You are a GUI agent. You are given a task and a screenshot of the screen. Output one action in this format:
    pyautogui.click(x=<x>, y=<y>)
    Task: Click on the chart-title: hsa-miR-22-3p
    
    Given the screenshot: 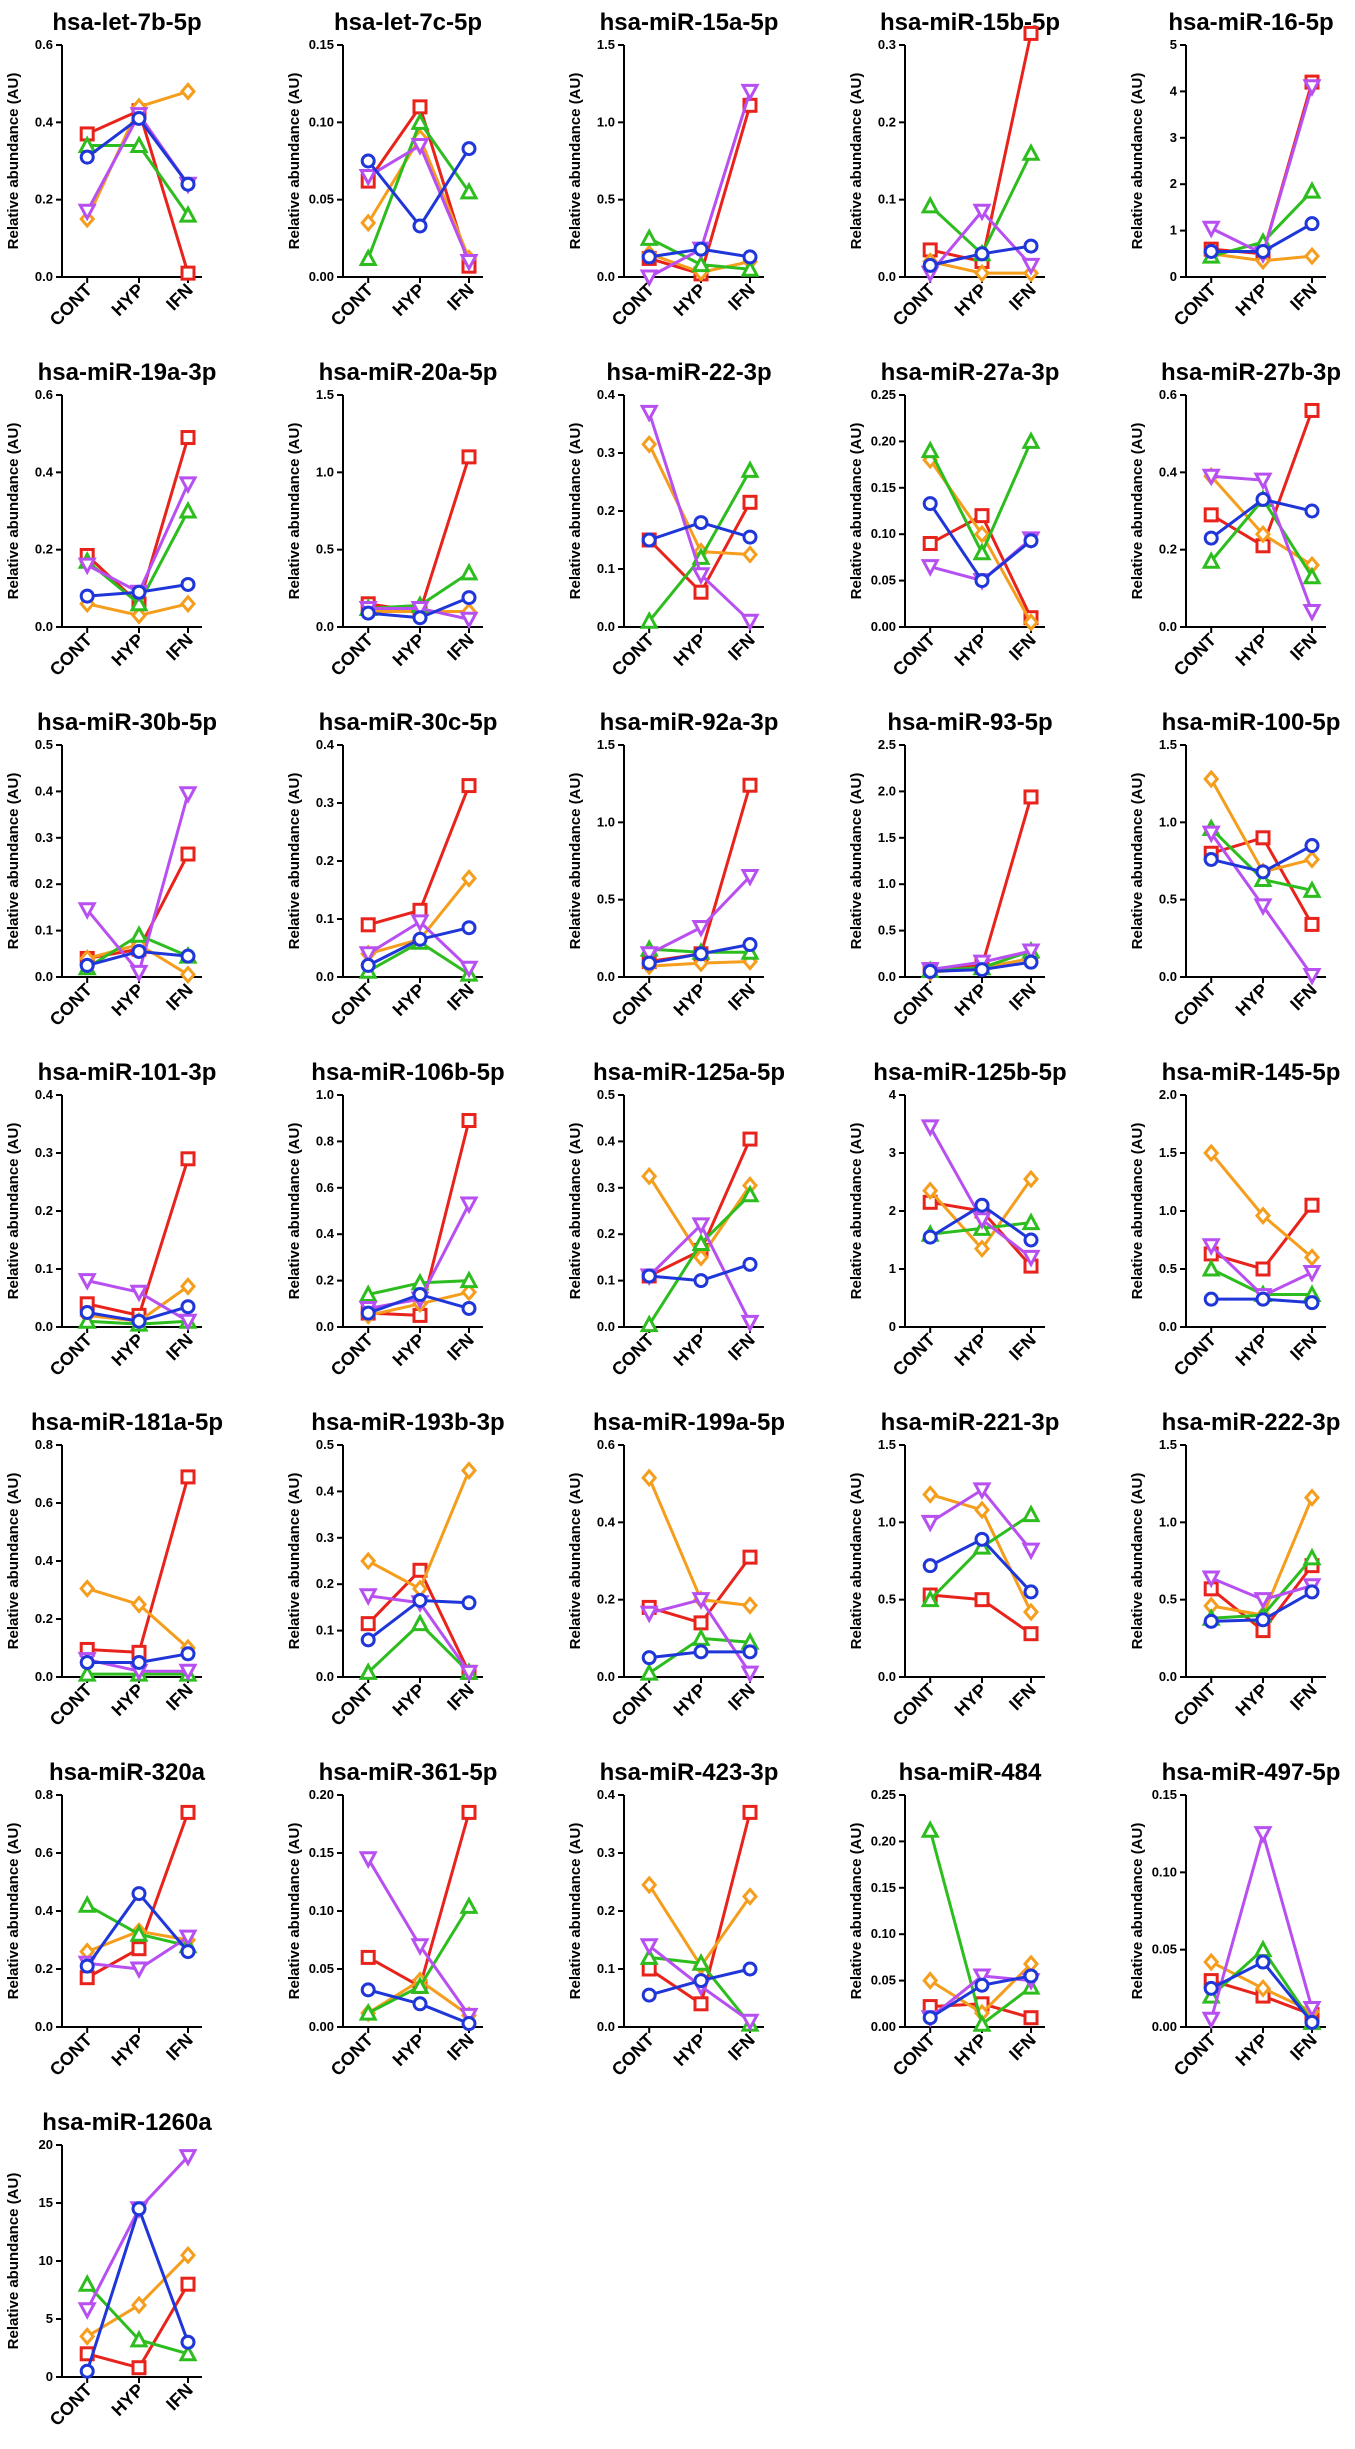 What is the action you would take?
    pyautogui.click(x=688, y=372)
    